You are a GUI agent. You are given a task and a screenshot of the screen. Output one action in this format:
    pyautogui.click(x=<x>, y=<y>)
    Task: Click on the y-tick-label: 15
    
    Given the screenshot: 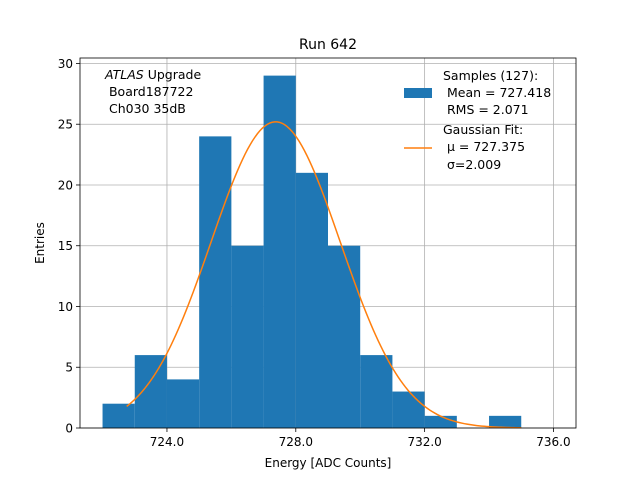 What is the action you would take?
    pyautogui.click(x=65, y=246)
    